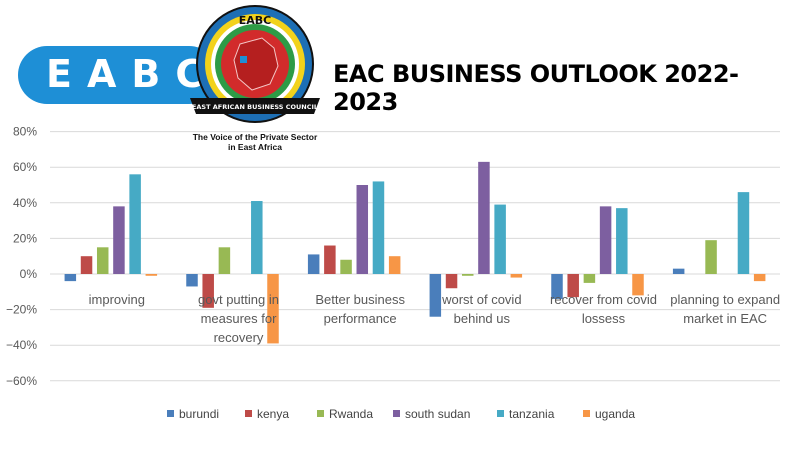 The width and height of the screenshot is (800, 450). I want to click on y-tick-label: −40%, so click(21, 345).